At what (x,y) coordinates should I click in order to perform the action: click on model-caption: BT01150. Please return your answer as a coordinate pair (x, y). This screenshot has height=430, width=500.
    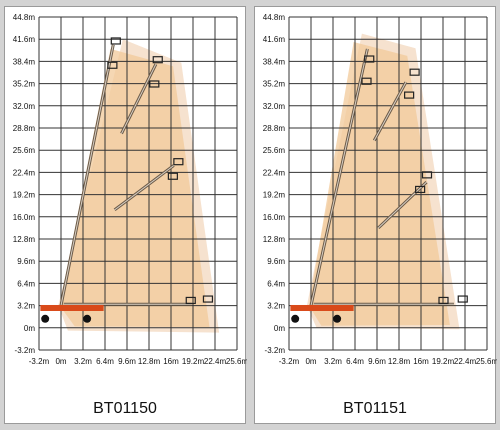
    Looking at the image, I should click on (125, 408).